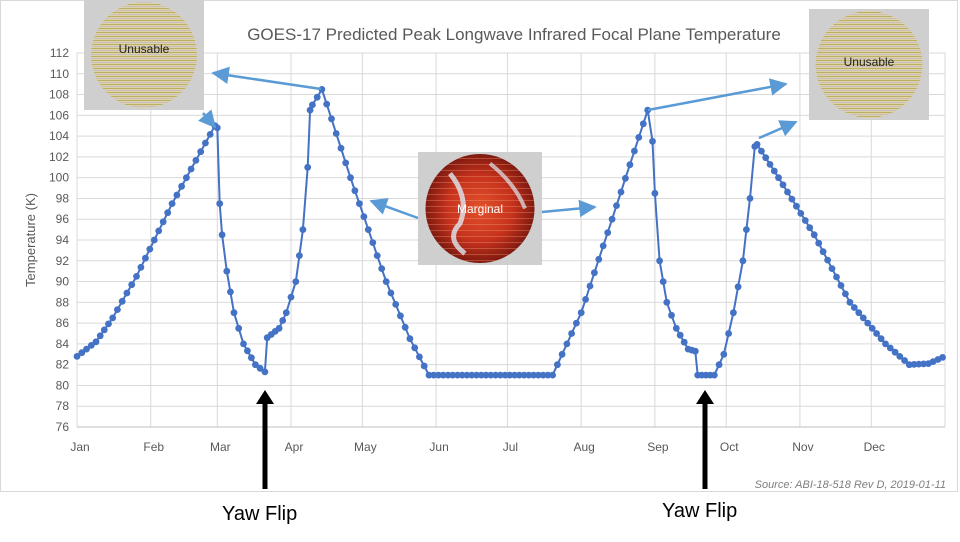 The width and height of the screenshot is (960, 542). Describe the element at coordinates (63, 406) in the screenshot. I see `y-tick-label: 78` at that location.